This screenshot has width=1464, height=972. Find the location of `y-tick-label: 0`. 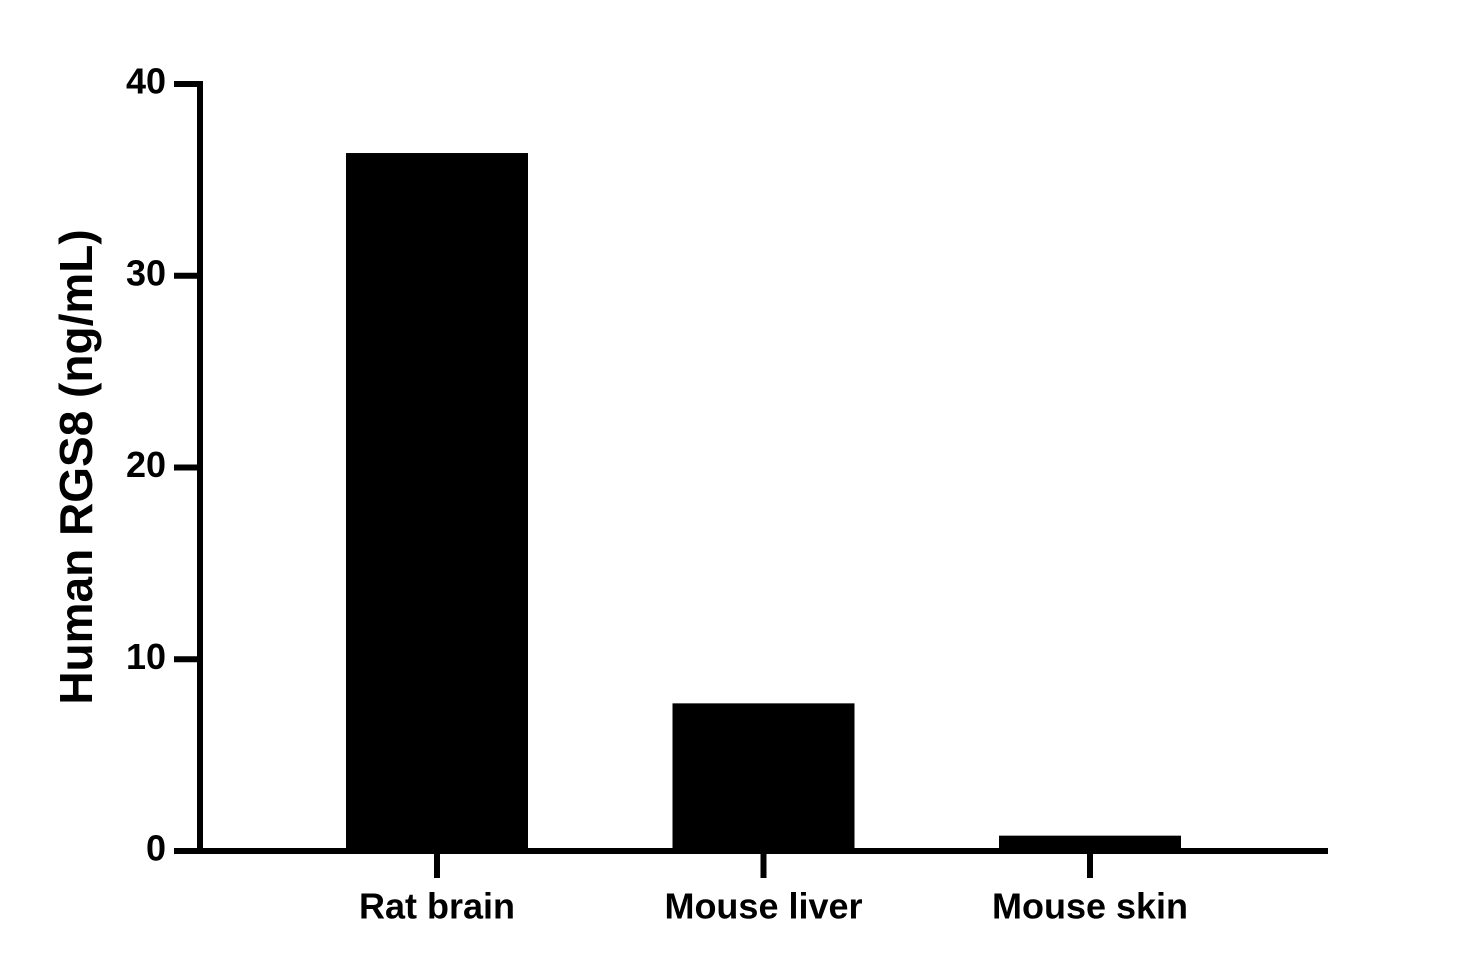

y-tick-label: 0 is located at coordinates (156, 848).